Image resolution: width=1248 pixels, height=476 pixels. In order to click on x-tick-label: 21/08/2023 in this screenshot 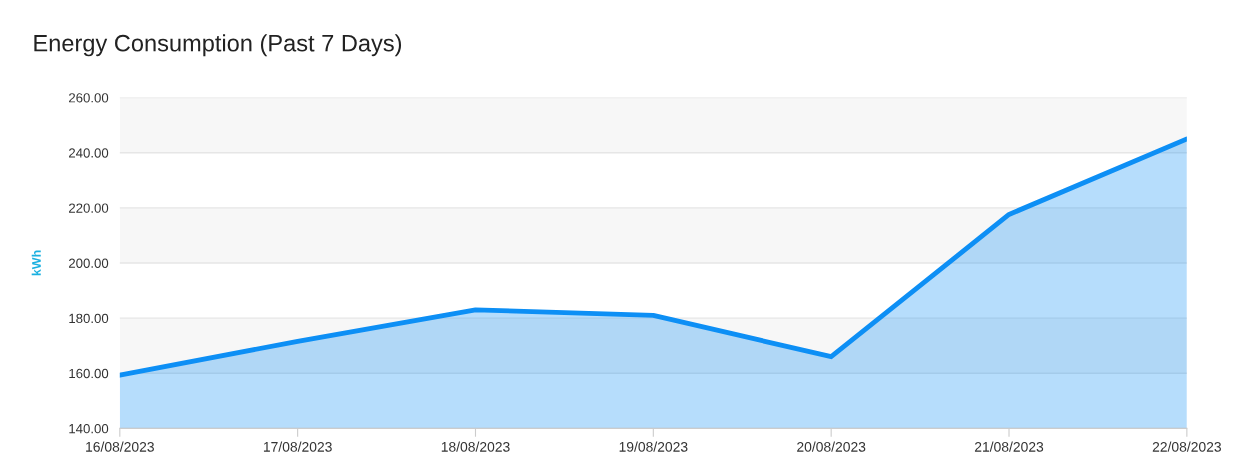, I will do `click(1009, 446)`.